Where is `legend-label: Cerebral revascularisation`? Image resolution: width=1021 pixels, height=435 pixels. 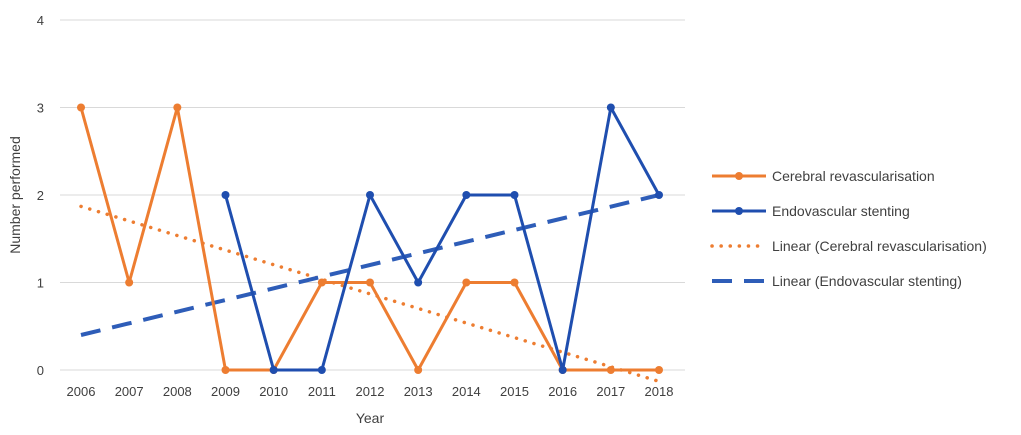
legend-label: Cerebral revascularisation is located at coordinates (853, 176).